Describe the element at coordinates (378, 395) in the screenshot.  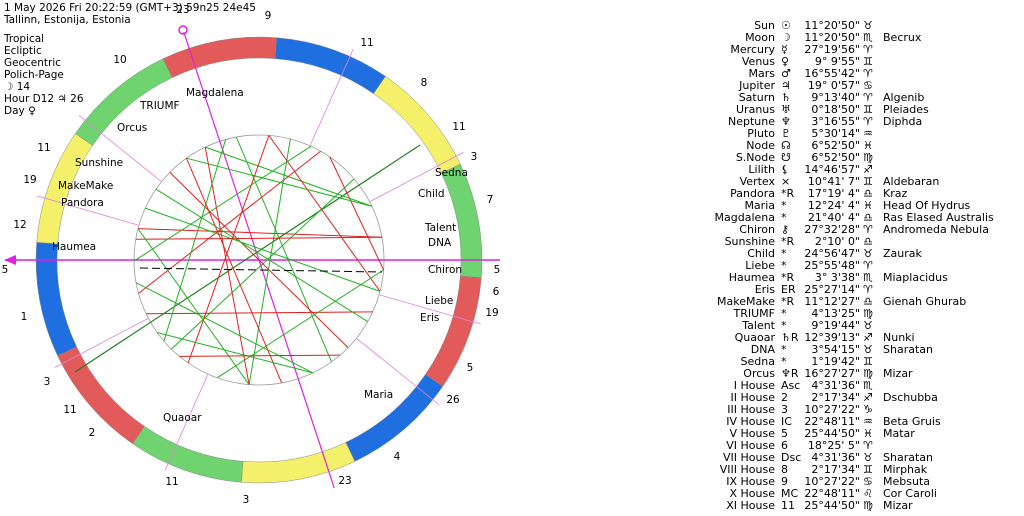
I see `planet-label: Maria` at that location.